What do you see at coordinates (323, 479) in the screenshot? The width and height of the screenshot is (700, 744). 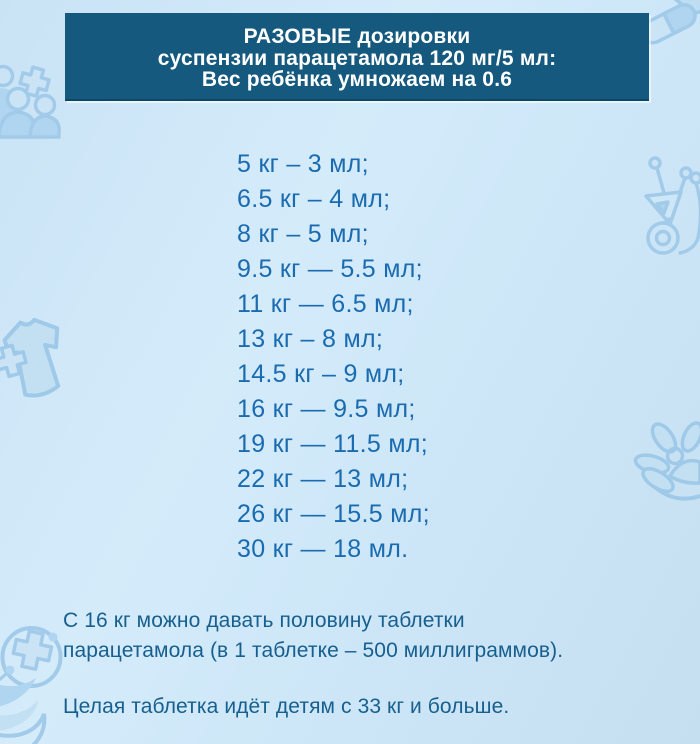 I see `dosage-item: 22 кг — 13 мл;` at bounding box center [323, 479].